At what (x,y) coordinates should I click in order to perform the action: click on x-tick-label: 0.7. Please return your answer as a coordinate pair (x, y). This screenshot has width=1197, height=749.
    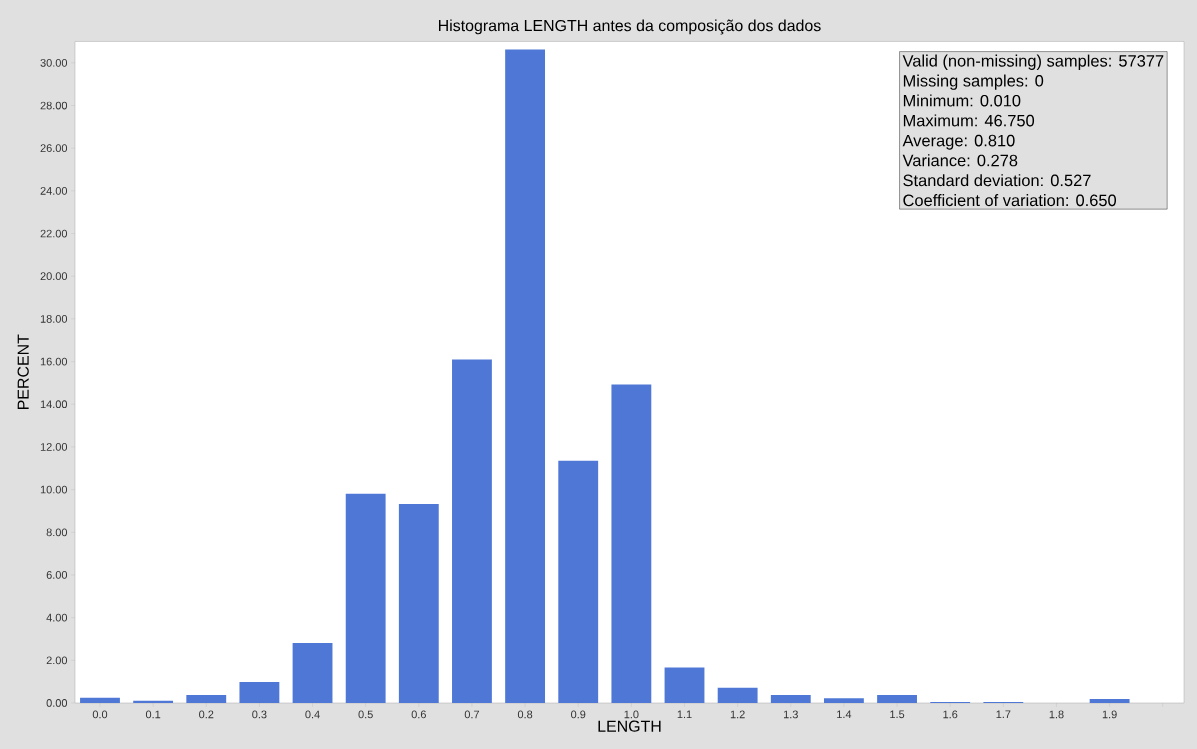
    Looking at the image, I should click on (472, 714).